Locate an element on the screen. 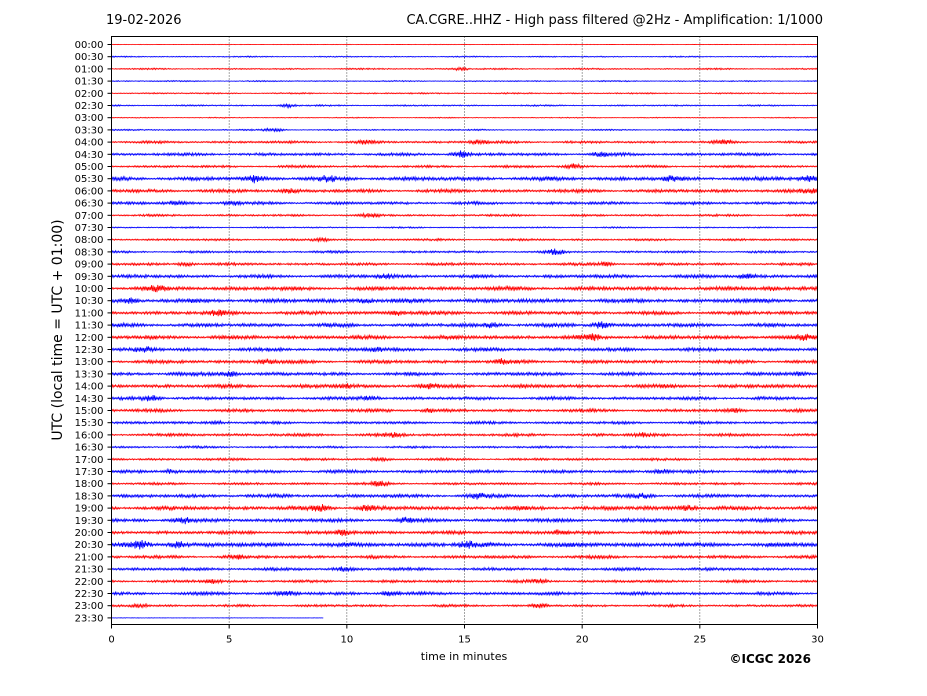 This screenshot has height=696, width=927. y-tick-label-37: 18:30 is located at coordinates (89, 496).